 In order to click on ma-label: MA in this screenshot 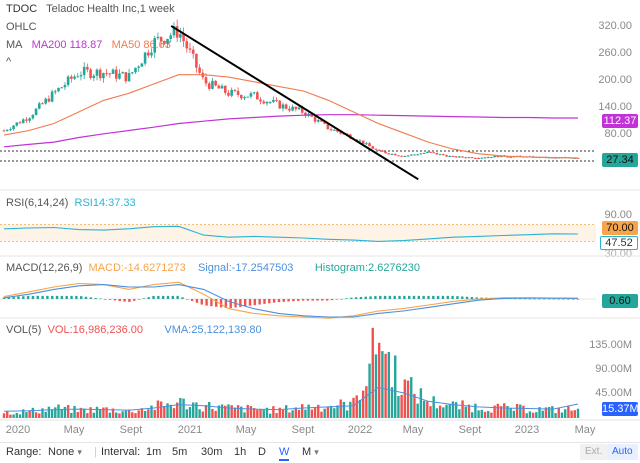, I will do `click(14, 45)`.